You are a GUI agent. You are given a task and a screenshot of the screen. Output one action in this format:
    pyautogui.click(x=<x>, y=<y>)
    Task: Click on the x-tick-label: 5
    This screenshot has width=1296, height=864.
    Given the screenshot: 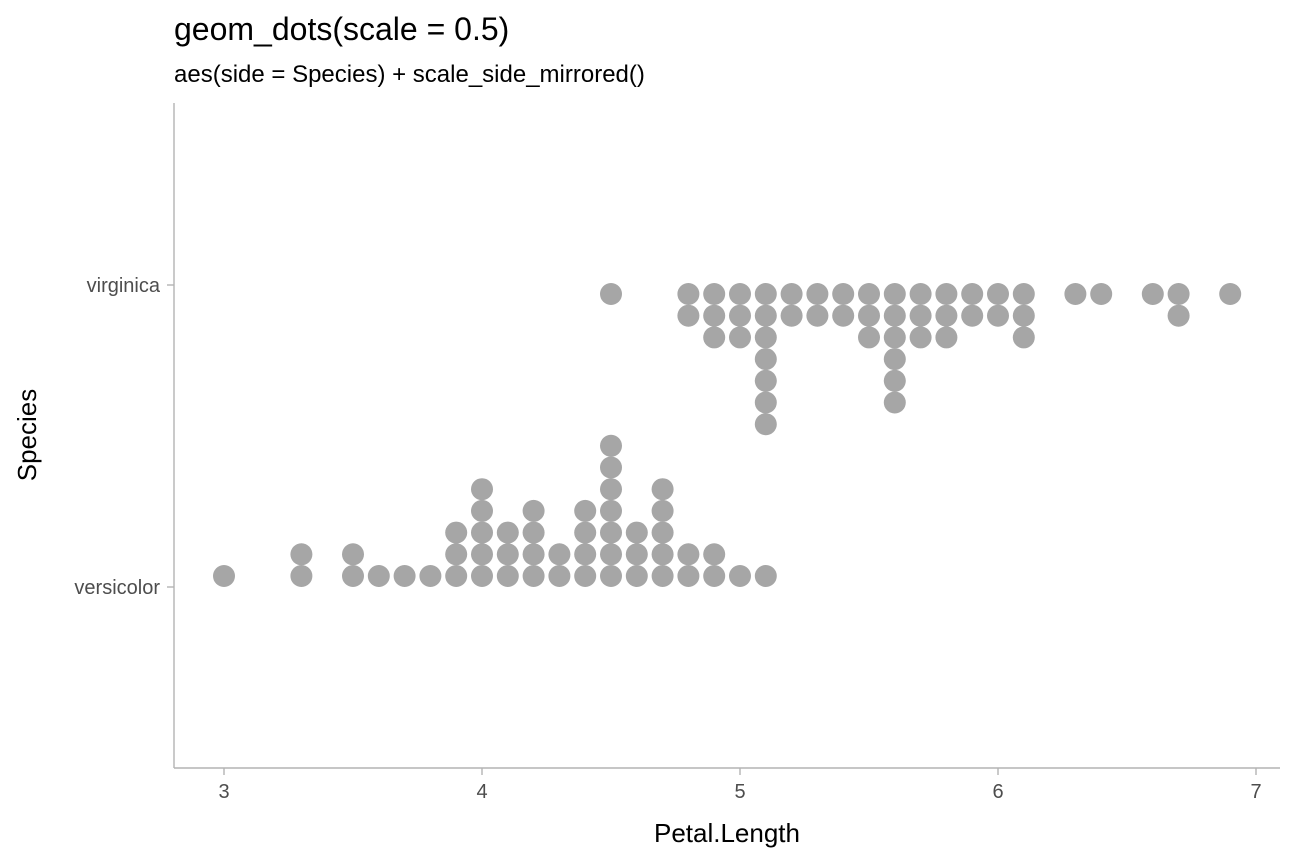 What is the action you would take?
    pyautogui.click(x=739, y=792)
    